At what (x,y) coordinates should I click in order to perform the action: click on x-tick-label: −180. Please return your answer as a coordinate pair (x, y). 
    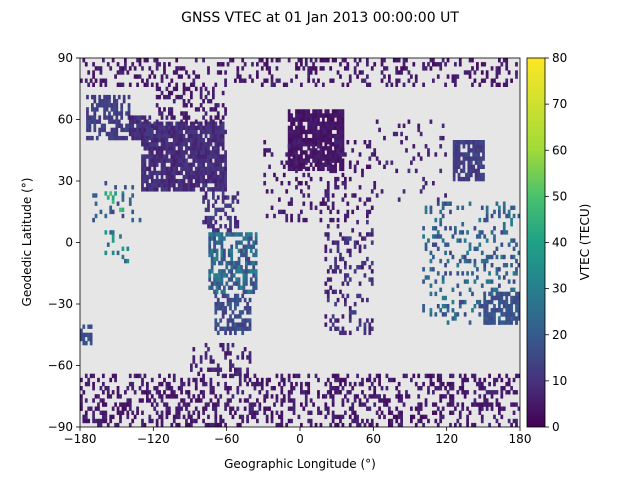
    Looking at the image, I should click on (80, 439).